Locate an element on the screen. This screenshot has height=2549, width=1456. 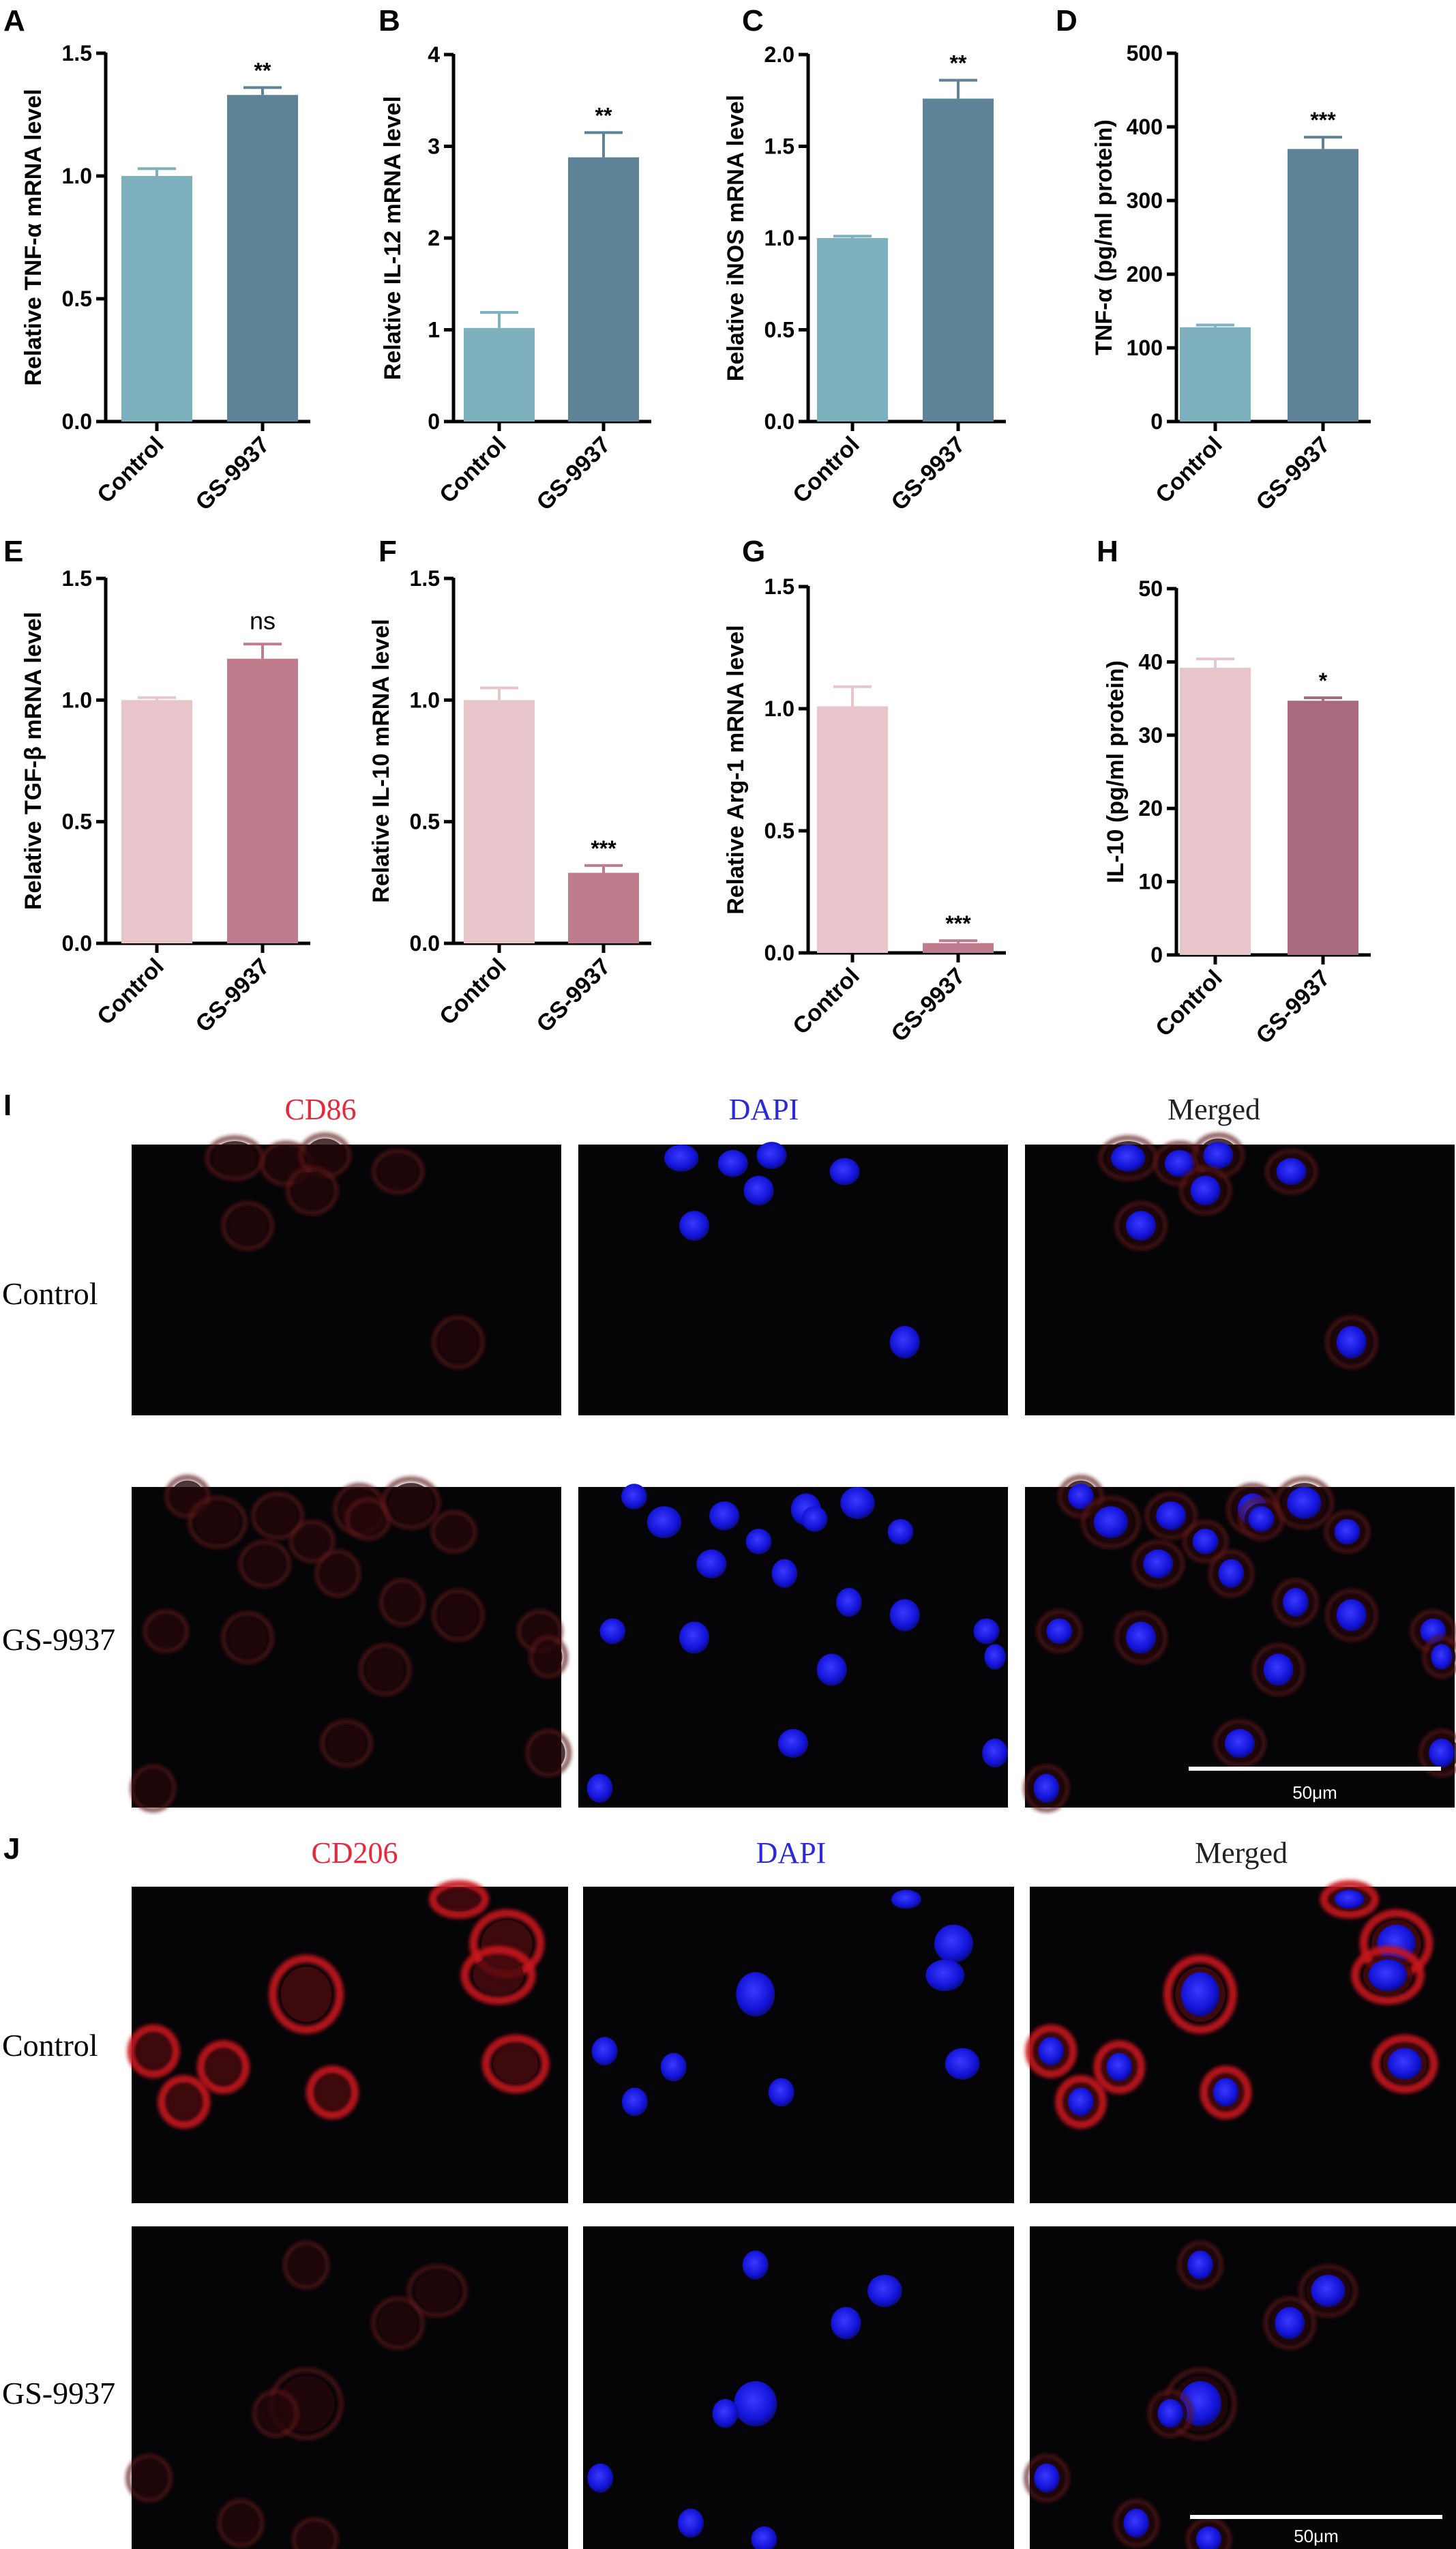
panel-letter: J is located at coordinates (11, 1849).